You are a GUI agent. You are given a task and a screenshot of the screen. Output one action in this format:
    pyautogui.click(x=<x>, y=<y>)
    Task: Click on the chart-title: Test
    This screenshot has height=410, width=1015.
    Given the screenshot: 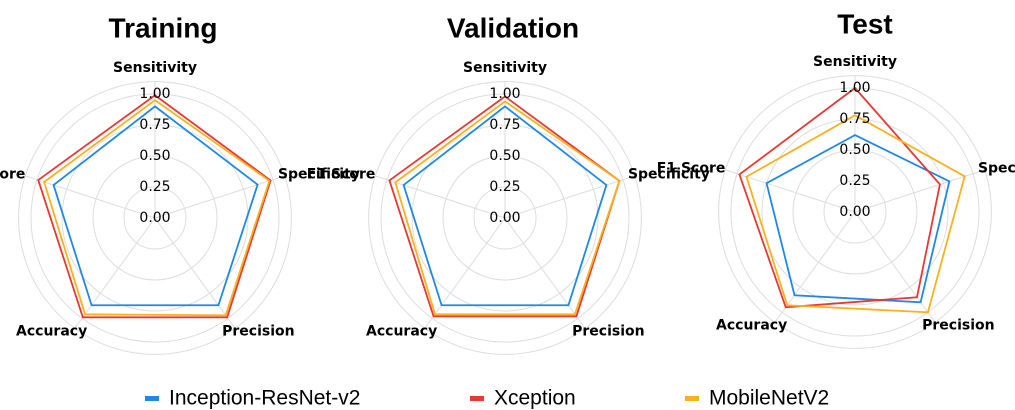 What is the action you would take?
    pyautogui.click(x=865, y=23)
    